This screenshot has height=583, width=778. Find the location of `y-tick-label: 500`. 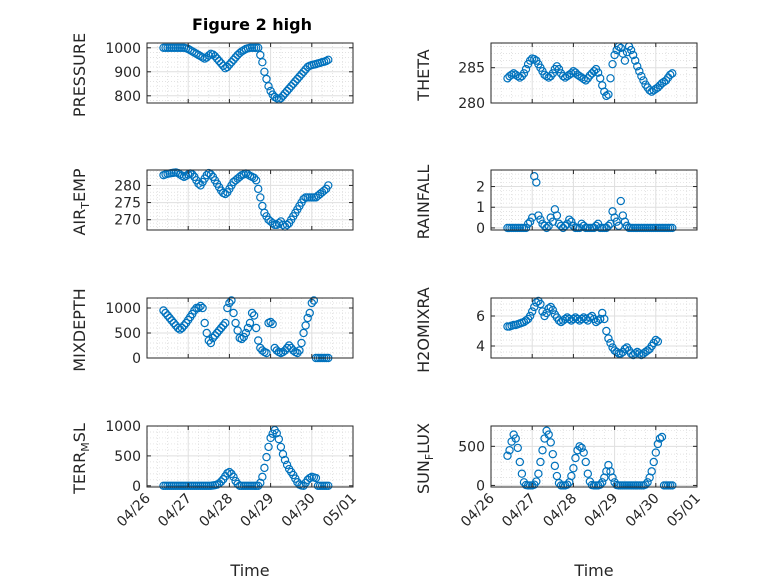

y-tick-label: 500 is located at coordinates (471, 447).